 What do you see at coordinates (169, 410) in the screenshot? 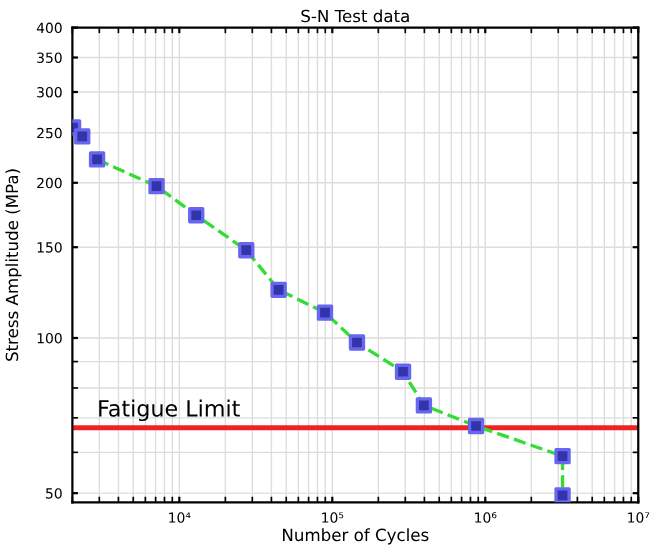
I see `ref-line-label: Fatigue Limit` at bounding box center [169, 410].